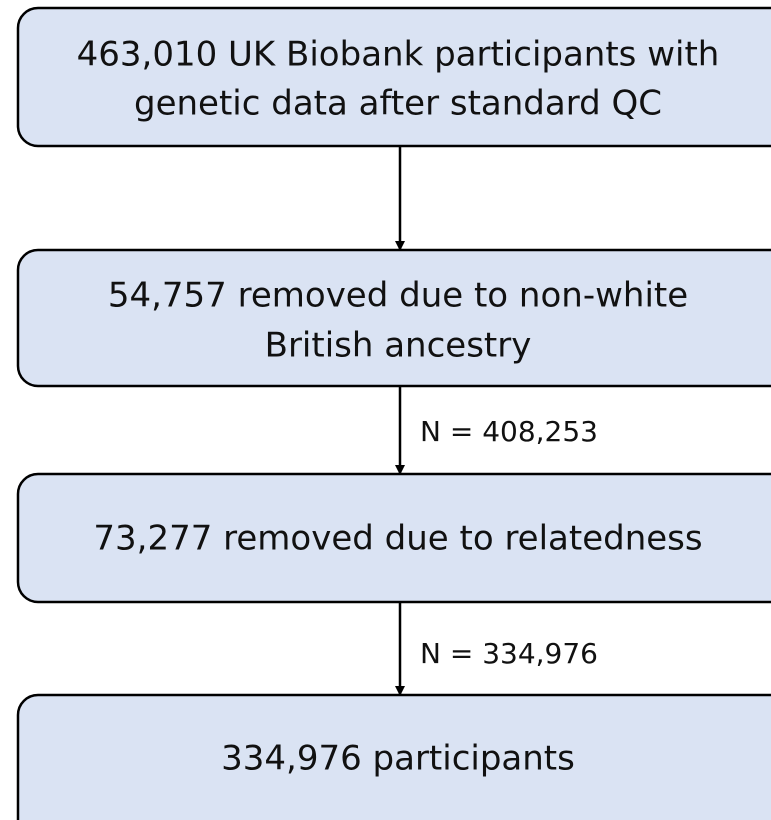 Image resolution: width=771 pixels, height=820 pixels. Describe the element at coordinates (398, 55) in the screenshot. I see `node-text: 463,010 UK Biobank participants with` at that location.